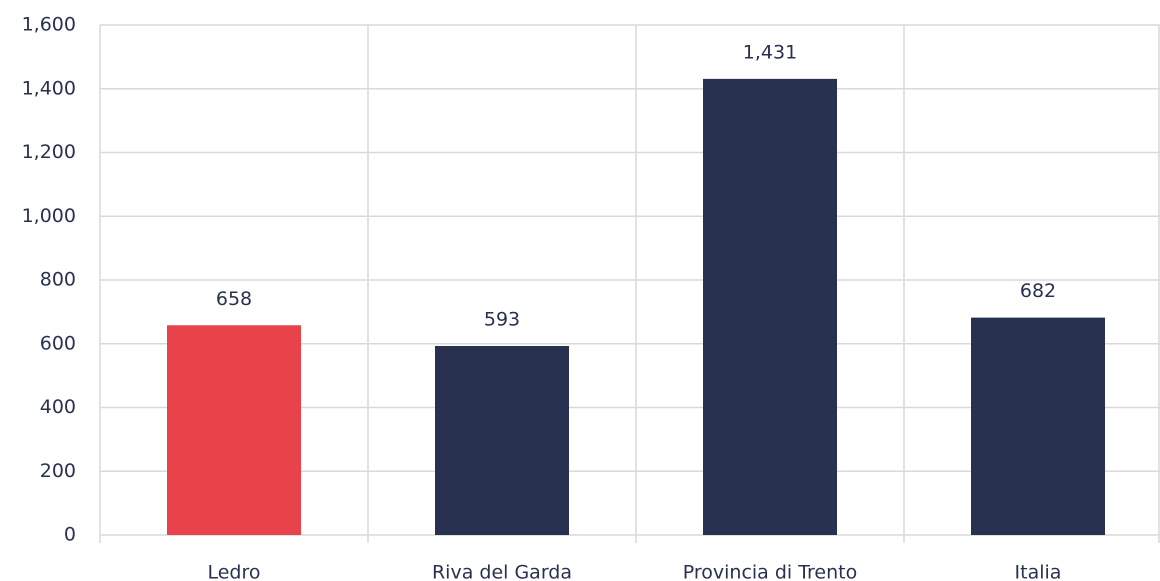 The width and height of the screenshot is (1160, 581). What do you see at coordinates (49, 88) in the screenshot?
I see `y-tick-label: 1,400` at bounding box center [49, 88].